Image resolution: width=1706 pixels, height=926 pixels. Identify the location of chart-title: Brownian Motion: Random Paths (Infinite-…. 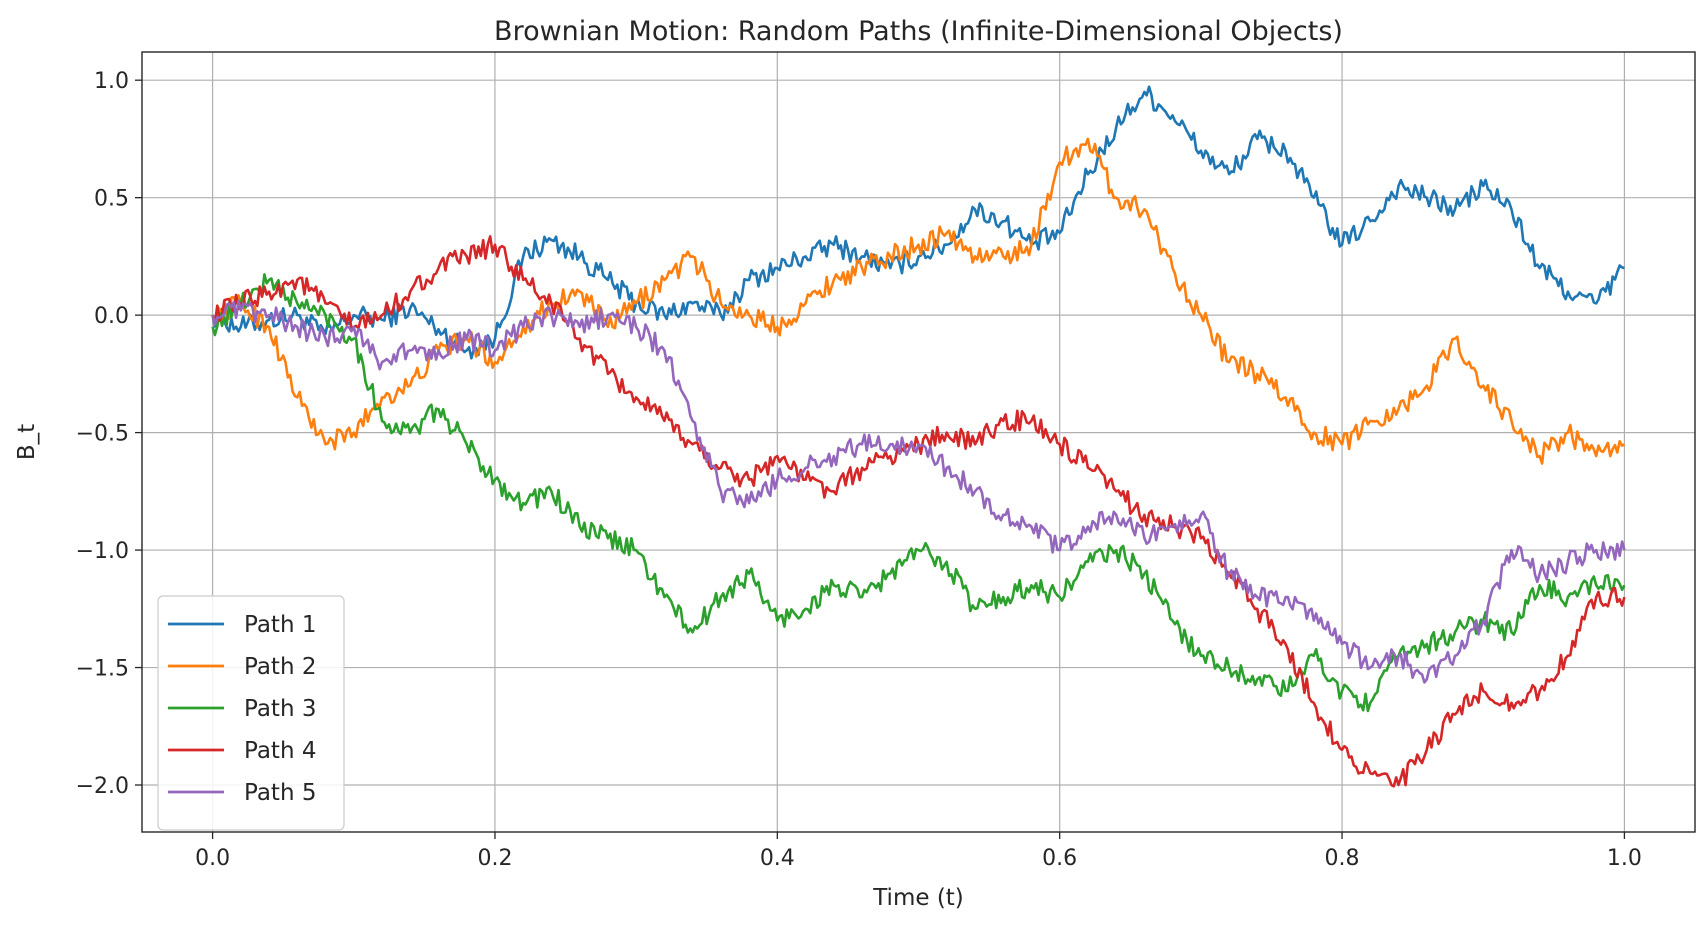
(918, 31).